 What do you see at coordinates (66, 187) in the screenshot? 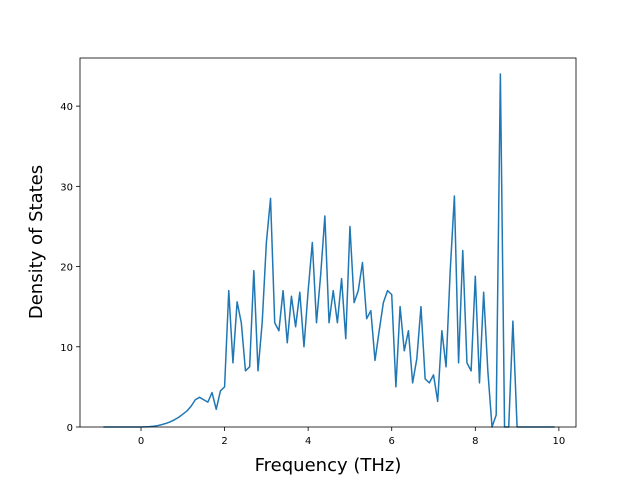
I see `y-tick-label: 30` at bounding box center [66, 187].